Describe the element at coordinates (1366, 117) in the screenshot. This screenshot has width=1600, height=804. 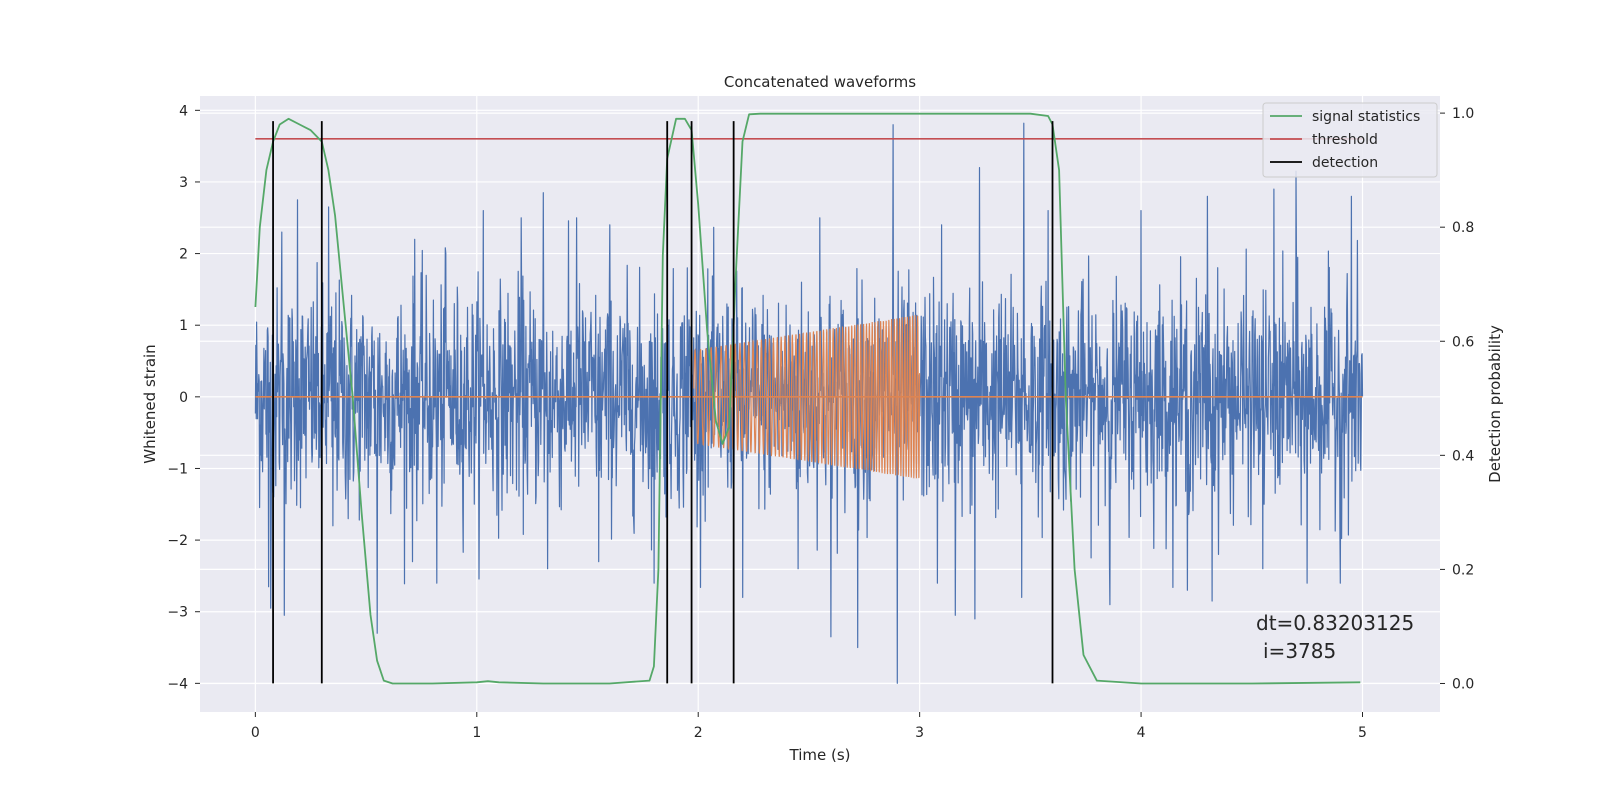
I see `legend-label-signal-statistics: signal statistics` at that location.